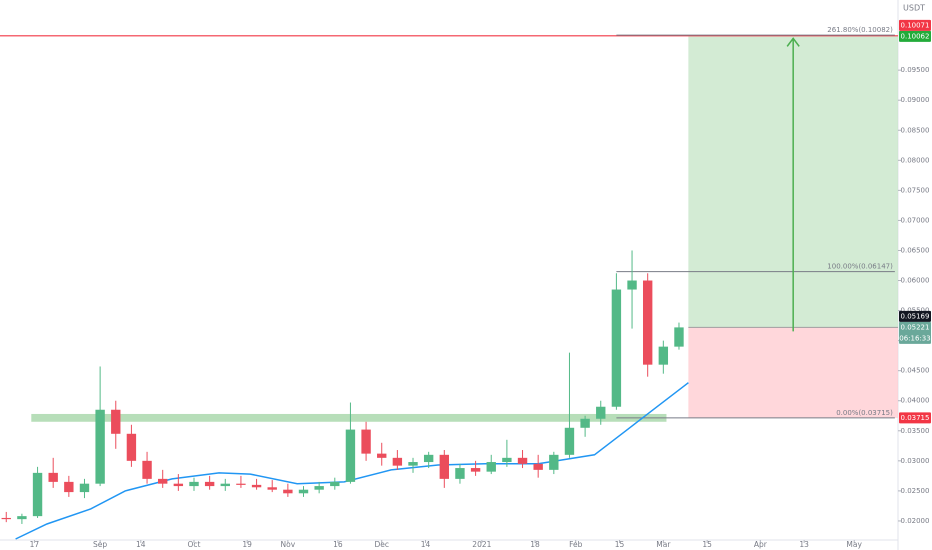  Describe the element at coordinates (793, 372) in the screenshot. I see `loss-zone` at that location.